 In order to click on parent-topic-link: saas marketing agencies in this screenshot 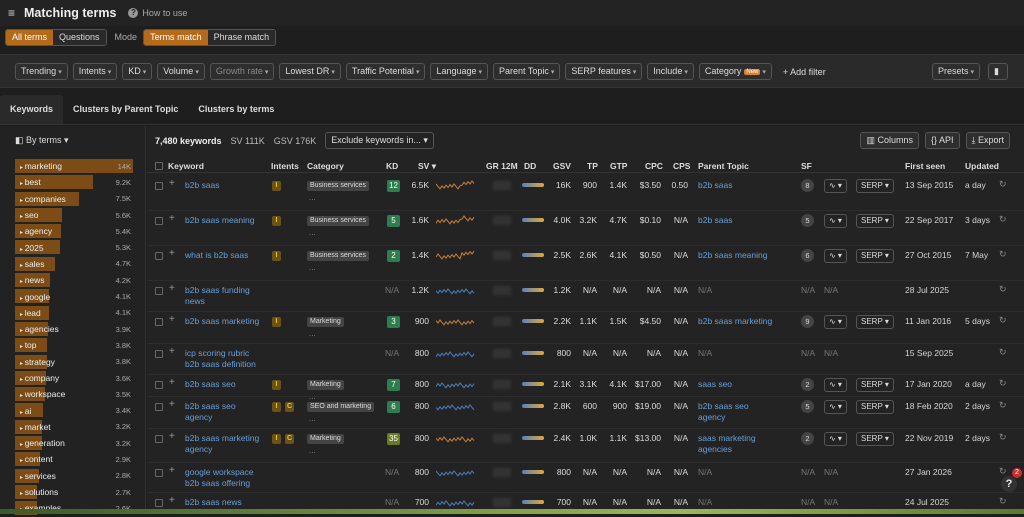, I will do `click(727, 443)`.